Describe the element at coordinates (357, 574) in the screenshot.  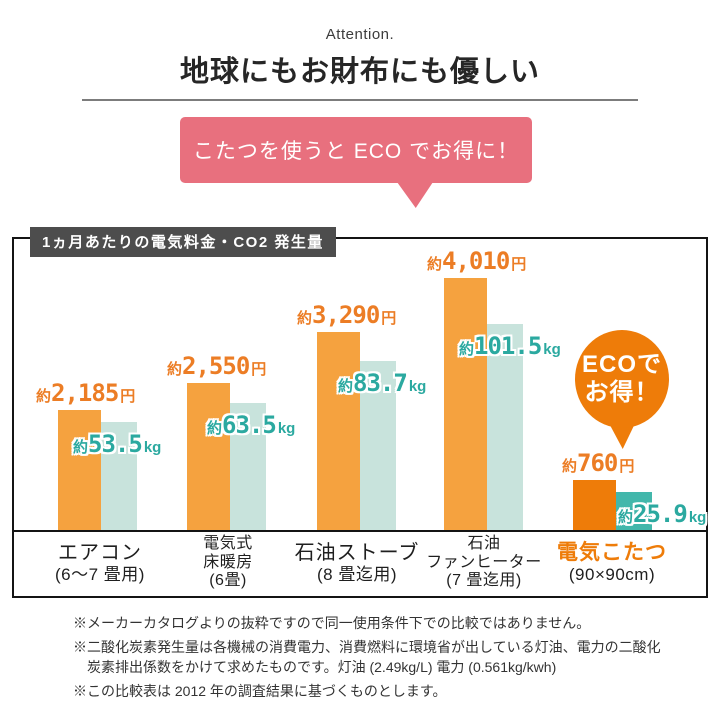
I see `category-label-2-line-1: (8 畳迄用)` at that location.